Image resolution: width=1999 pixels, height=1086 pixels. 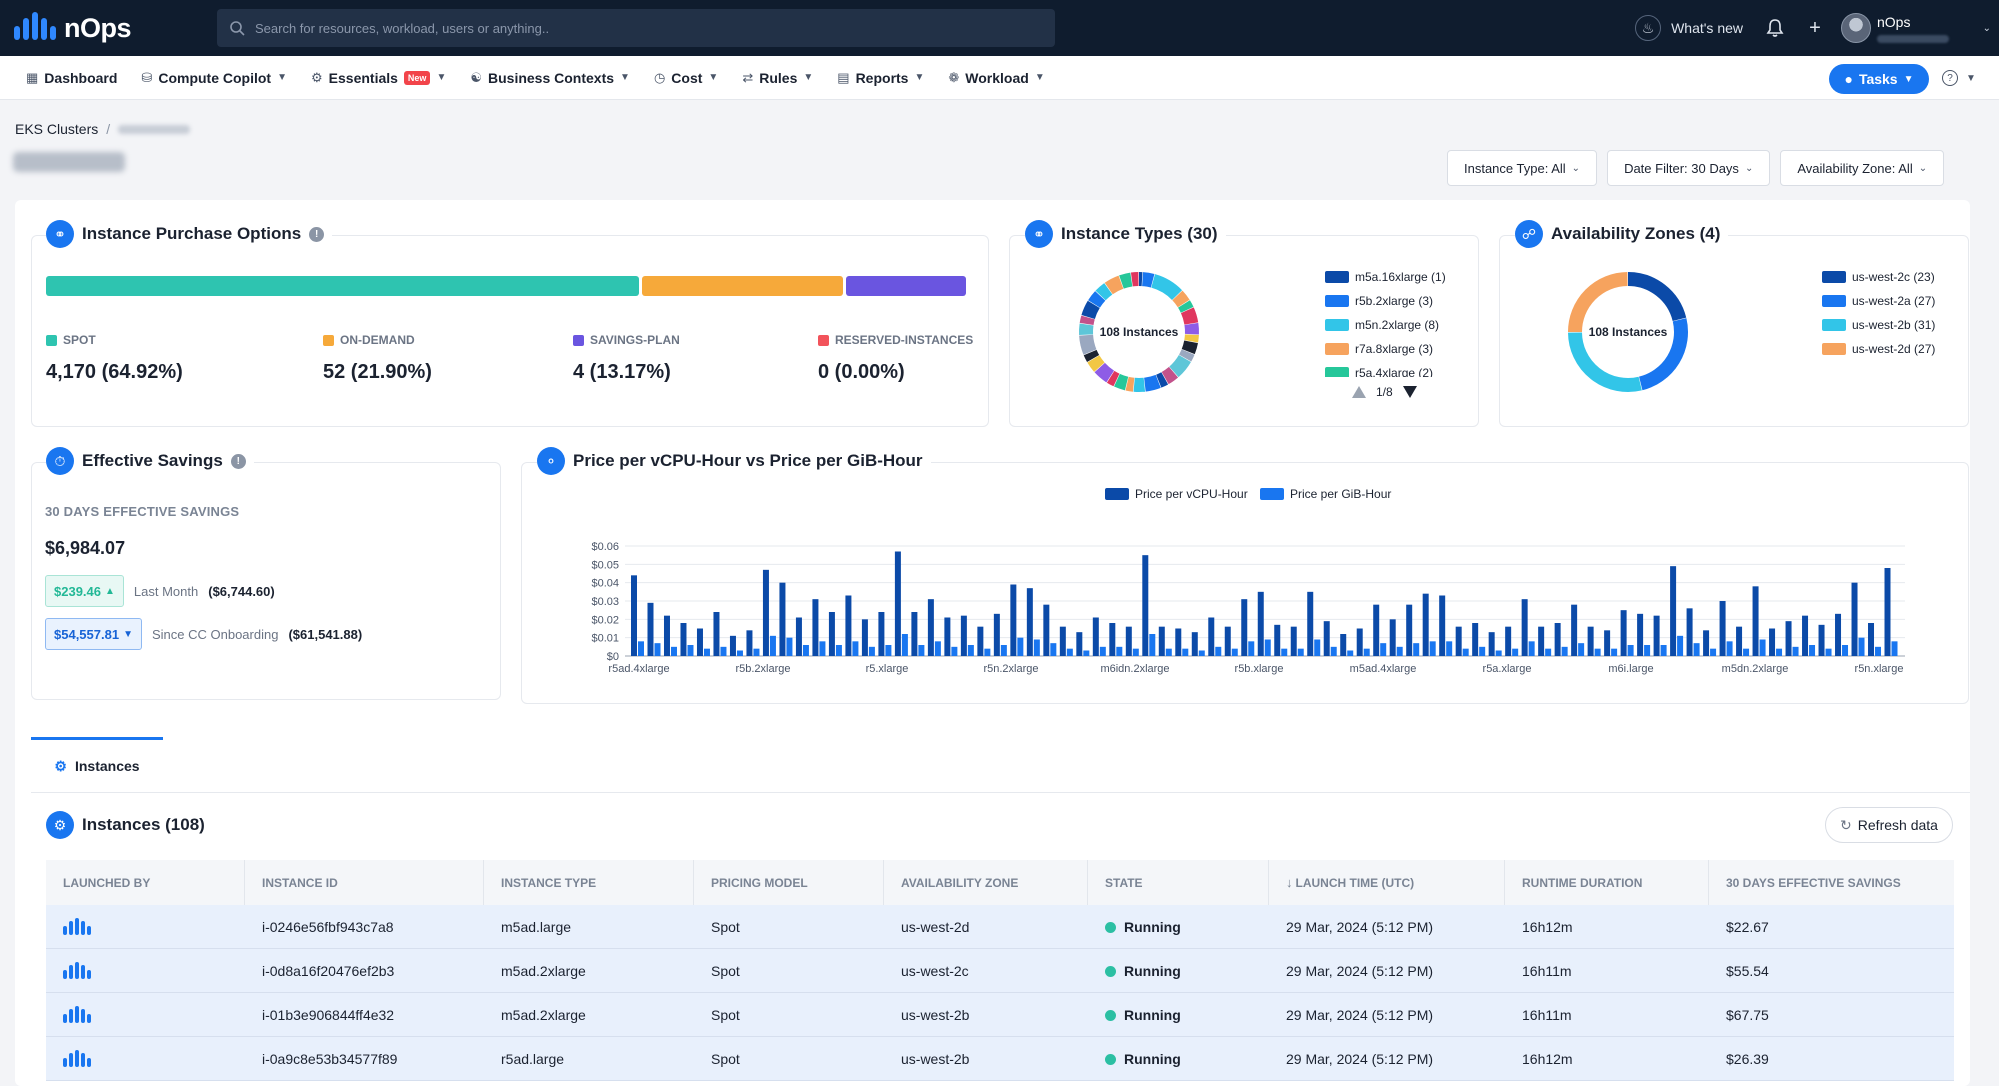 I want to click on info-icon: !, so click(x=317, y=234).